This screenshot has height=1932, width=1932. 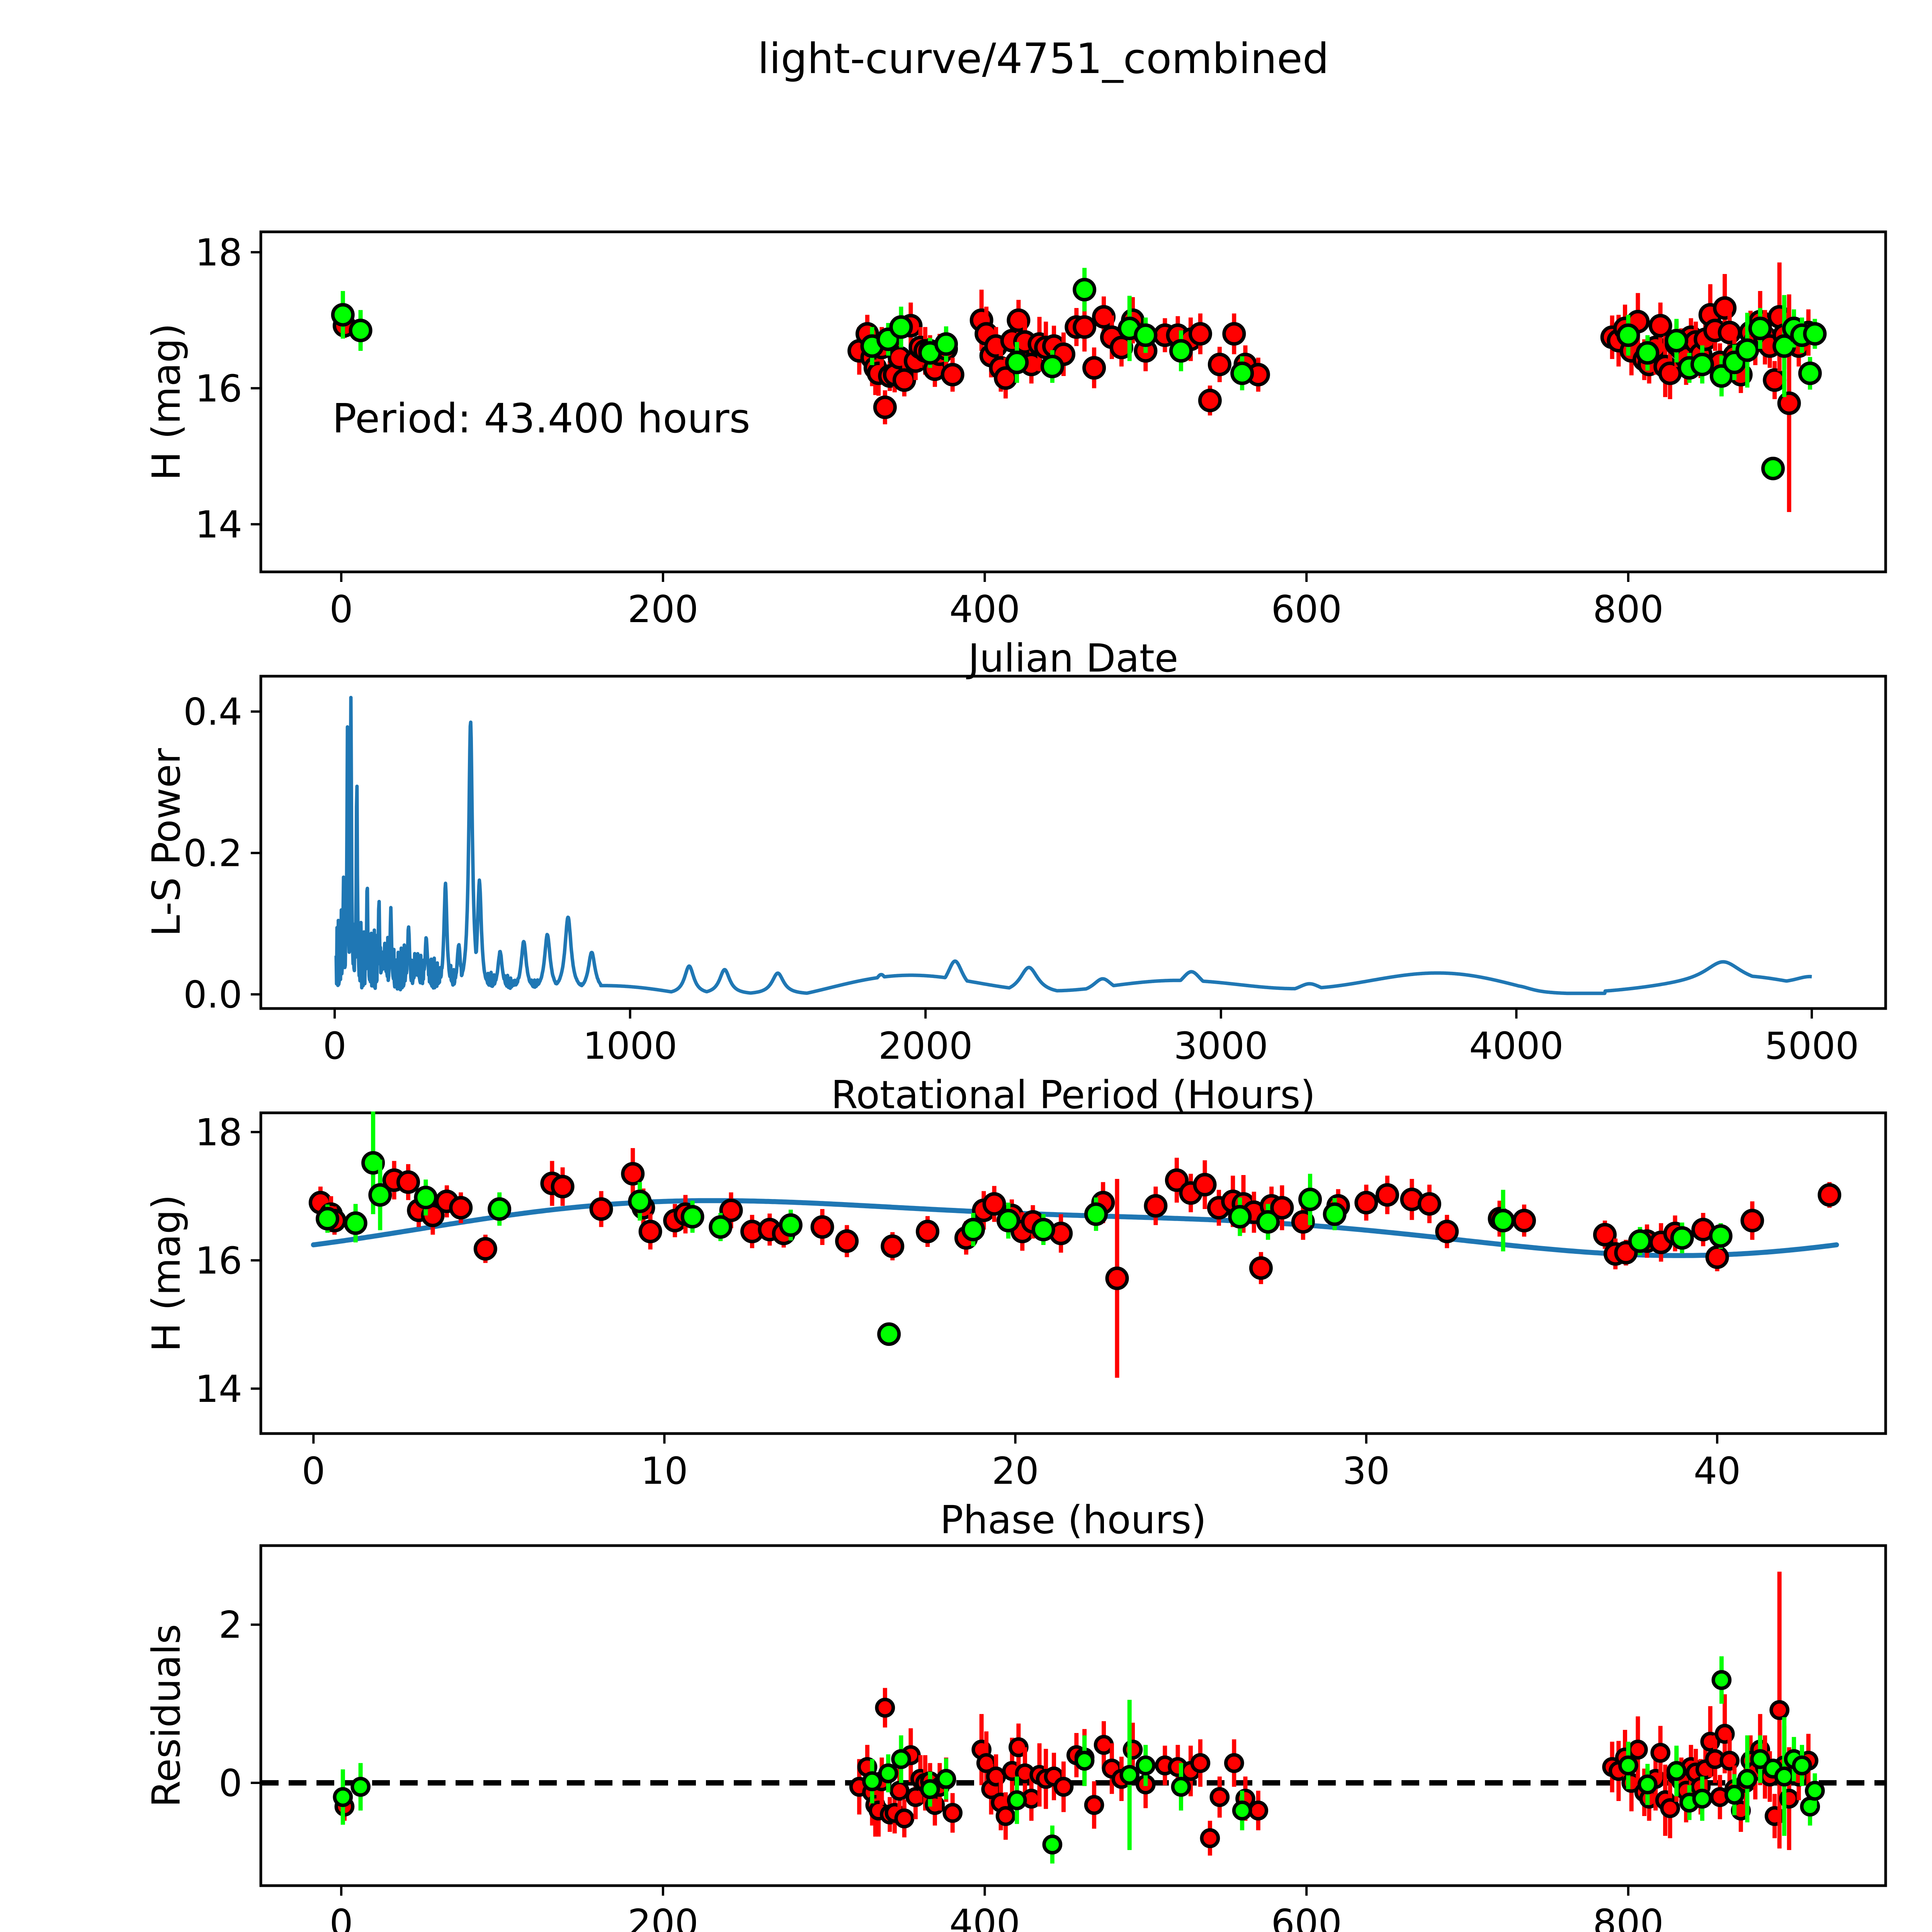 I want to click on residuals-panel-points-green, so click(x=1079, y=1760).